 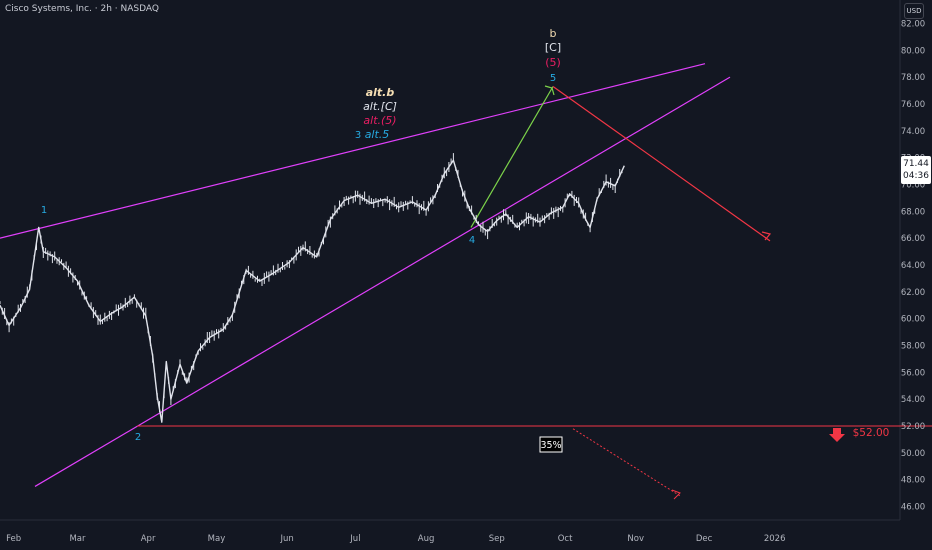 What do you see at coordinates (913, 212) in the screenshot?
I see `y-tick-label: 68.00` at bounding box center [913, 212].